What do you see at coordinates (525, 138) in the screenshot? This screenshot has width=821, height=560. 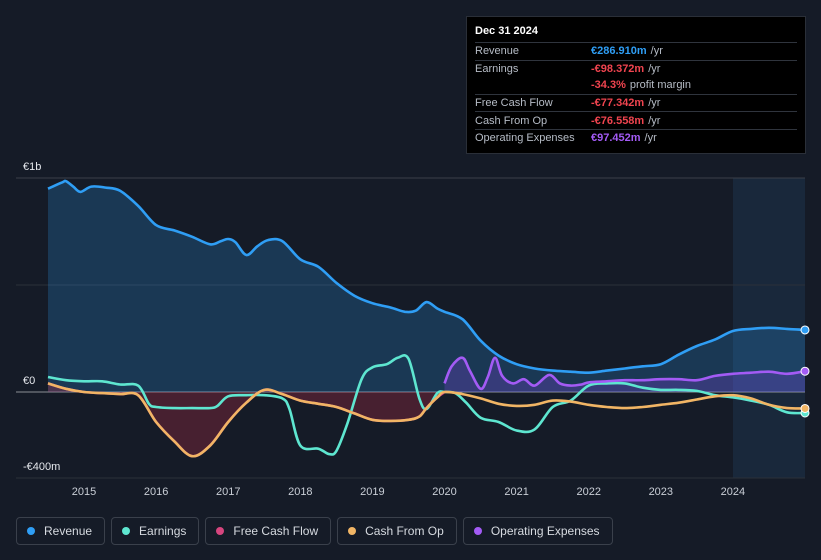 I see `tooltip-label: Operating Expenses` at bounding box center [525, 138].